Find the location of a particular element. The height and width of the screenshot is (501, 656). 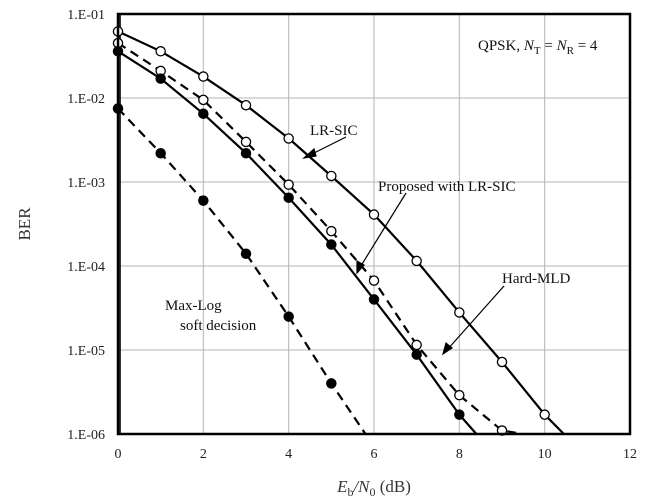

lr-sic-arrowhead is located at coordinates (309, 153).